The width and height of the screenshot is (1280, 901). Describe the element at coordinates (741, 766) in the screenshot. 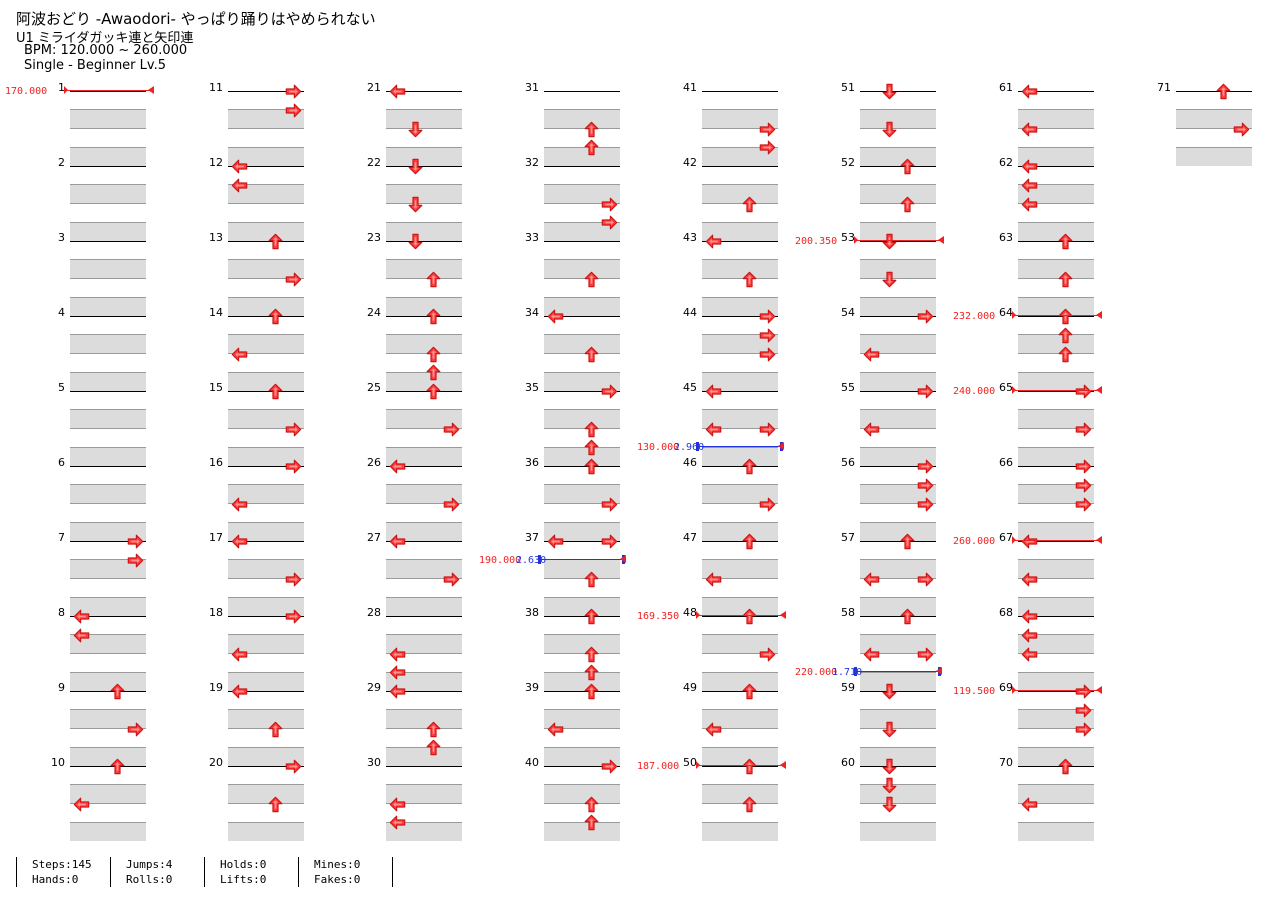

I see `bpm-change-marker` at that location.